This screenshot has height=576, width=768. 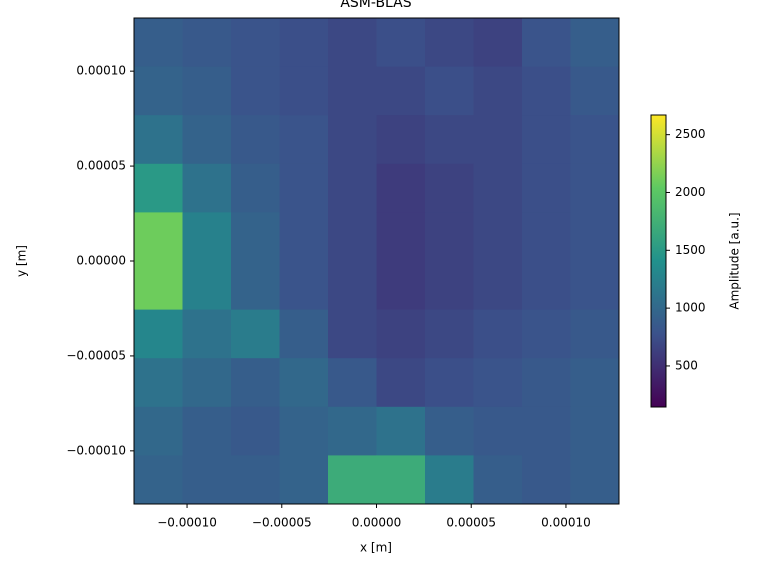 What do you see at coordinates (377, 523) in the screenshot?
I see `x-tick-label: 0.00000` at bounding box center [377, 523].